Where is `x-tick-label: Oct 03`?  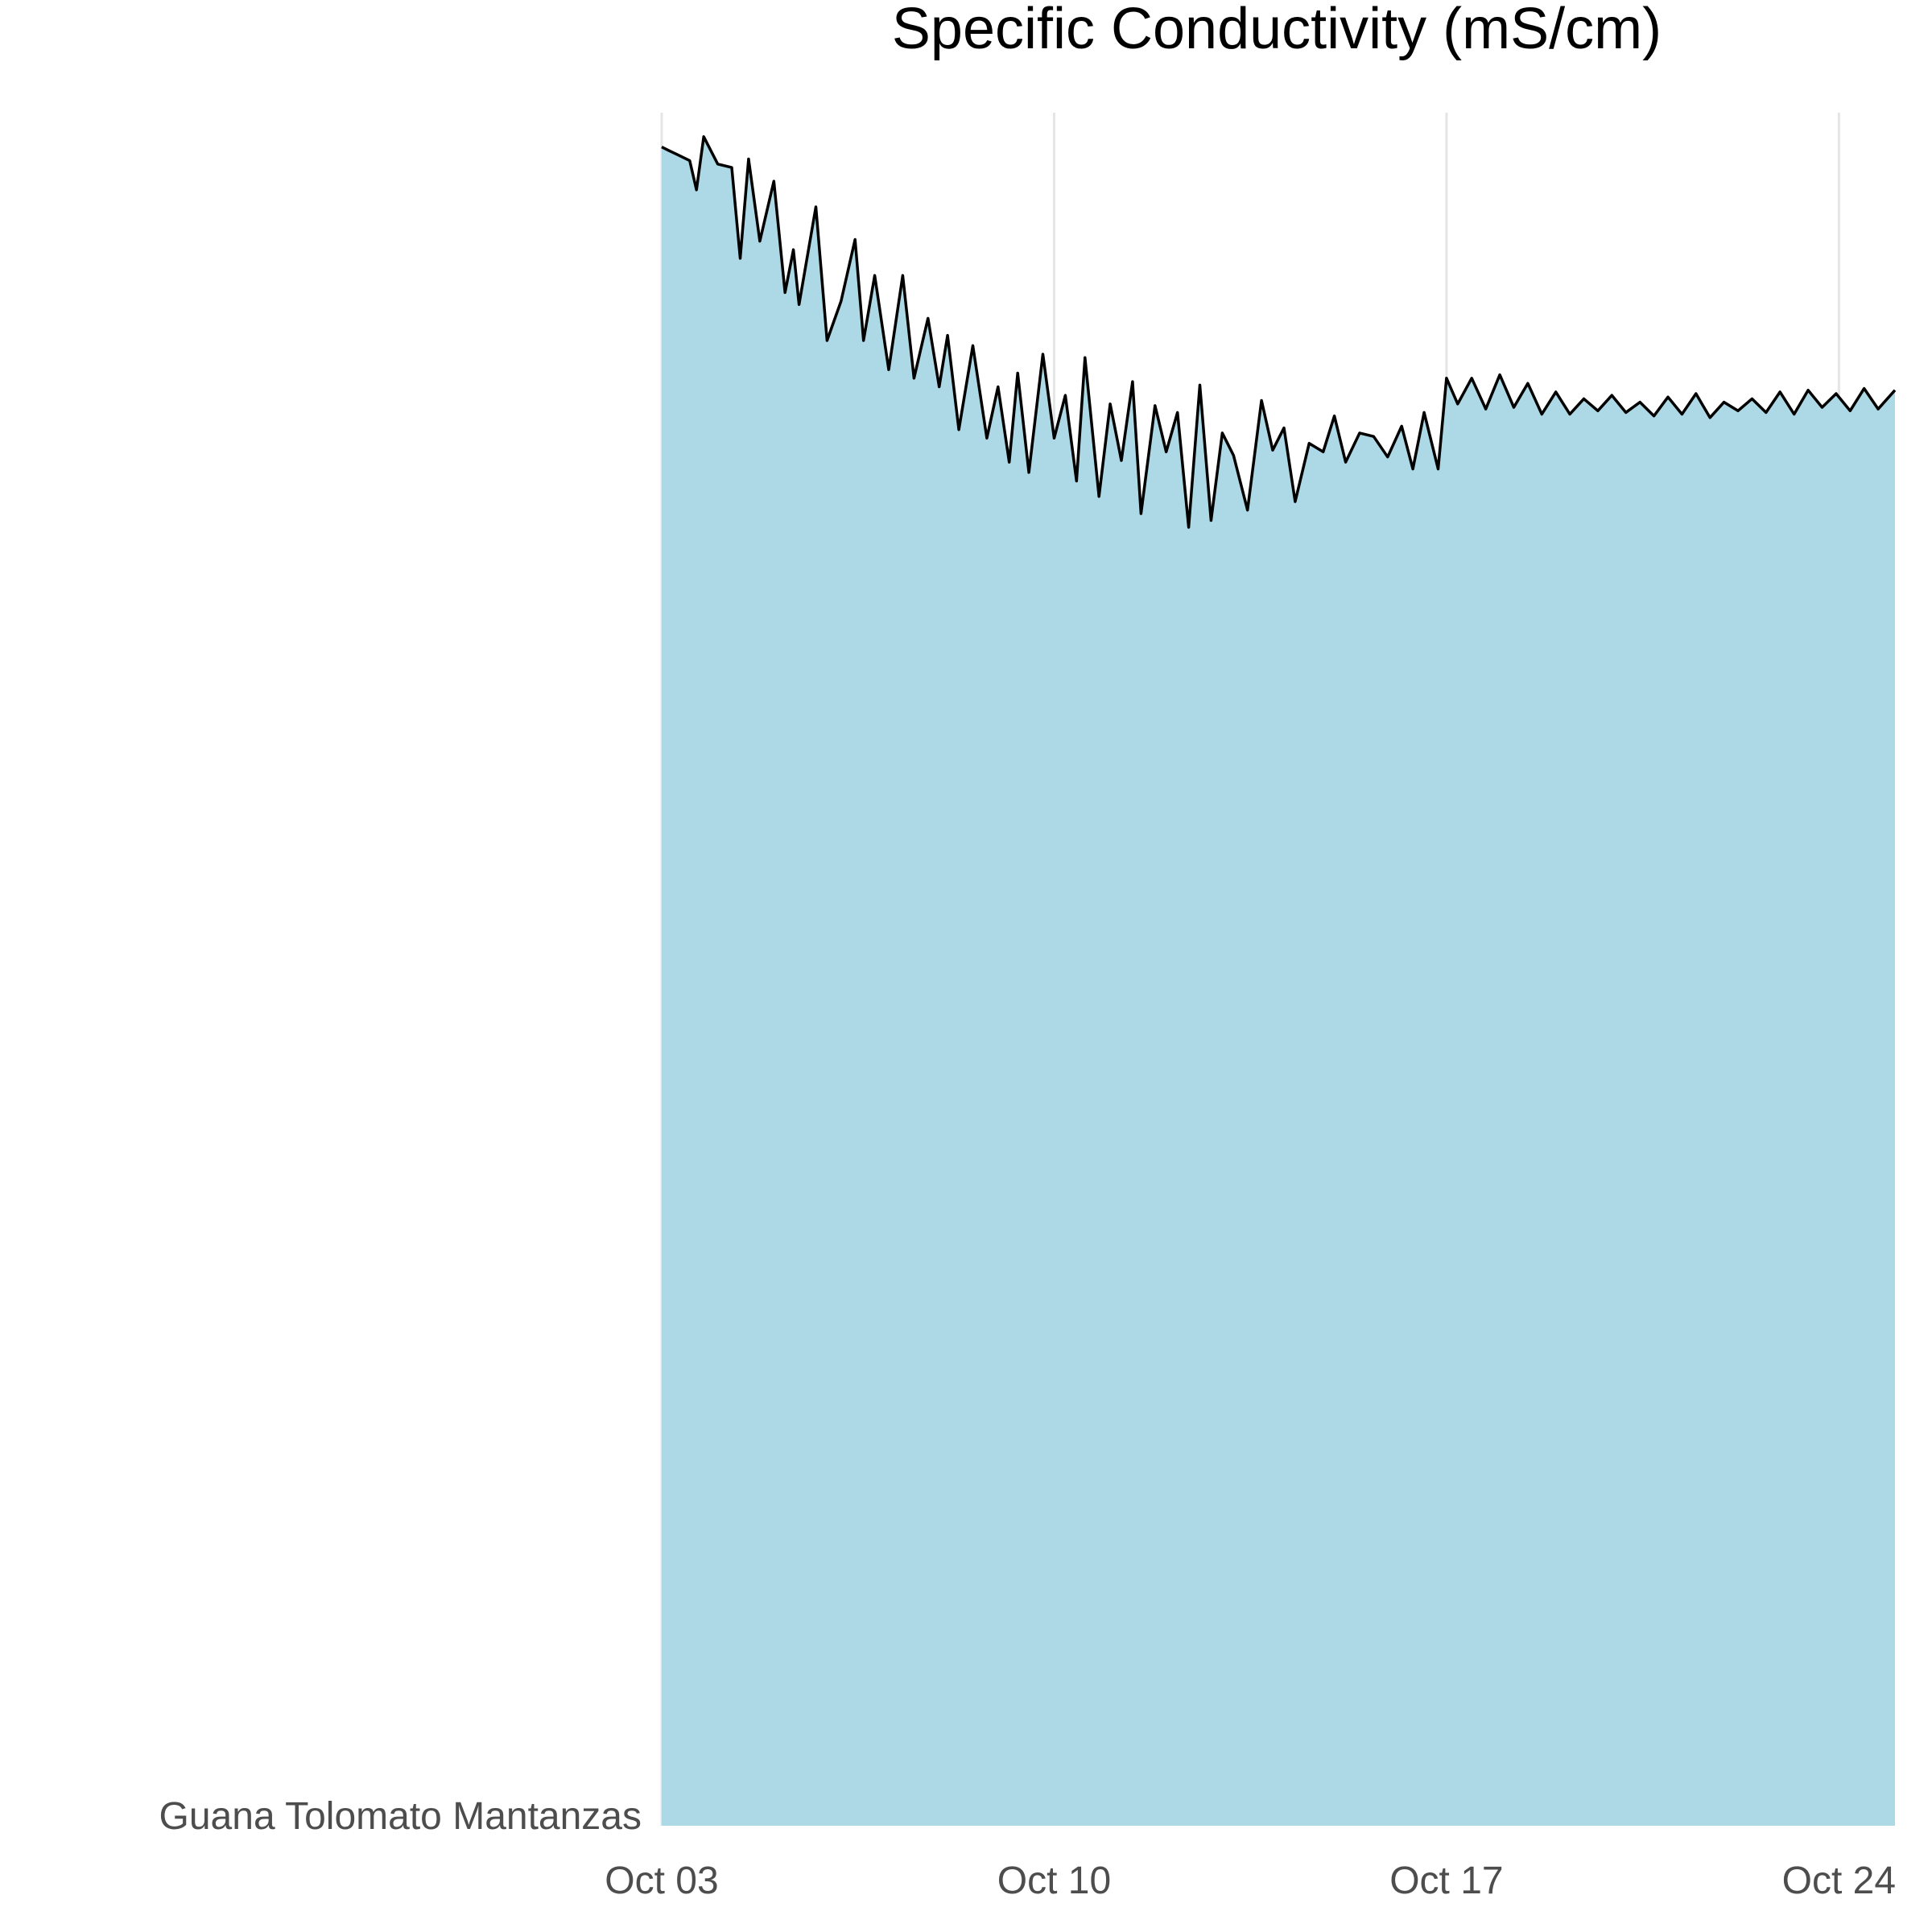
x-tick-label: Oct 03 is located at coordinates (661, 1881).